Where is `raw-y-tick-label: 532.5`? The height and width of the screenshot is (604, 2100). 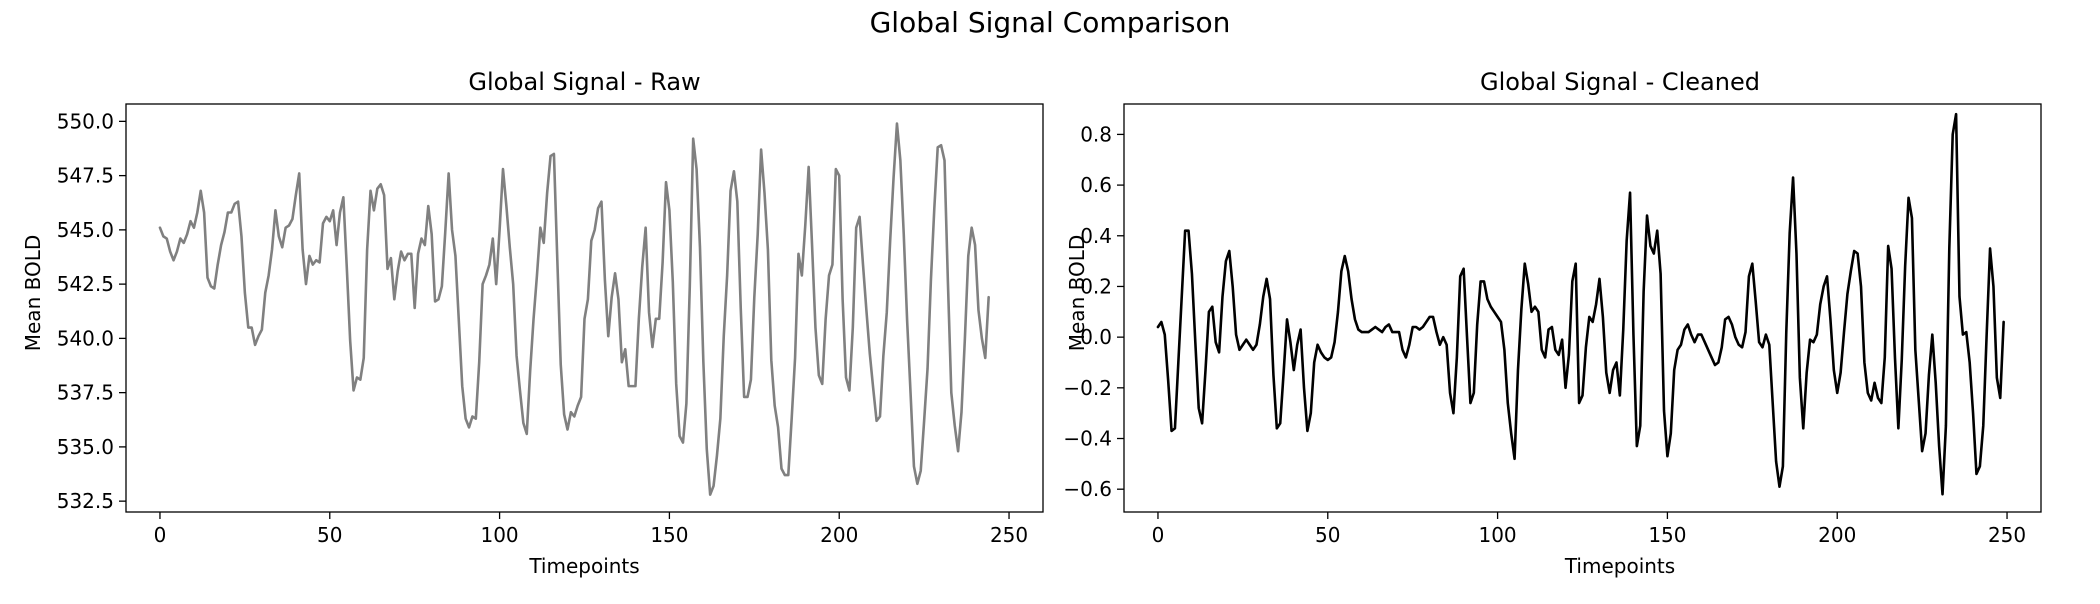
raw-y-tick-label: 532.5 is located at coordinates (85, 501).